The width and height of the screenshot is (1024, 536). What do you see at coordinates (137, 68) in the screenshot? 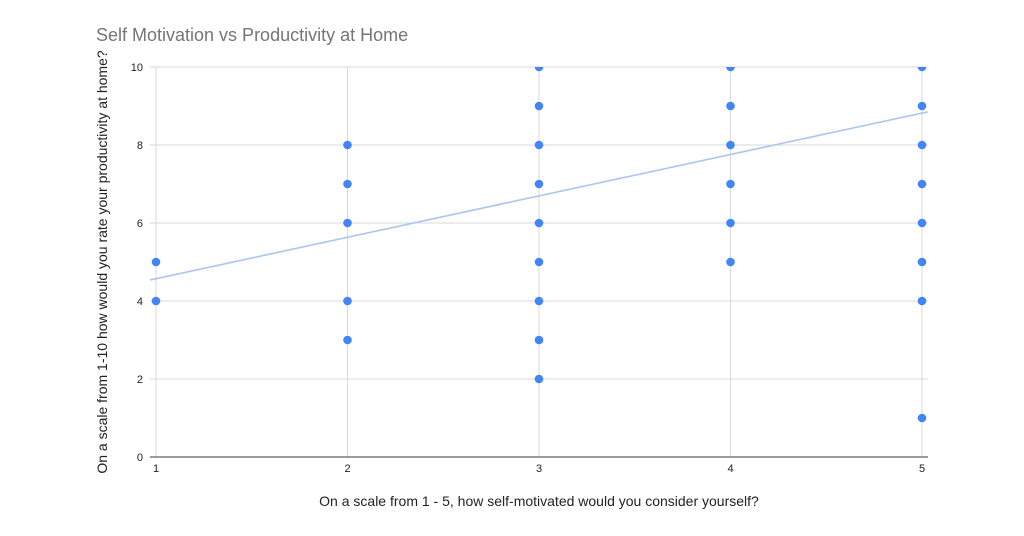
I see `y-tick-label: 10` at bounding box center [137, 68].